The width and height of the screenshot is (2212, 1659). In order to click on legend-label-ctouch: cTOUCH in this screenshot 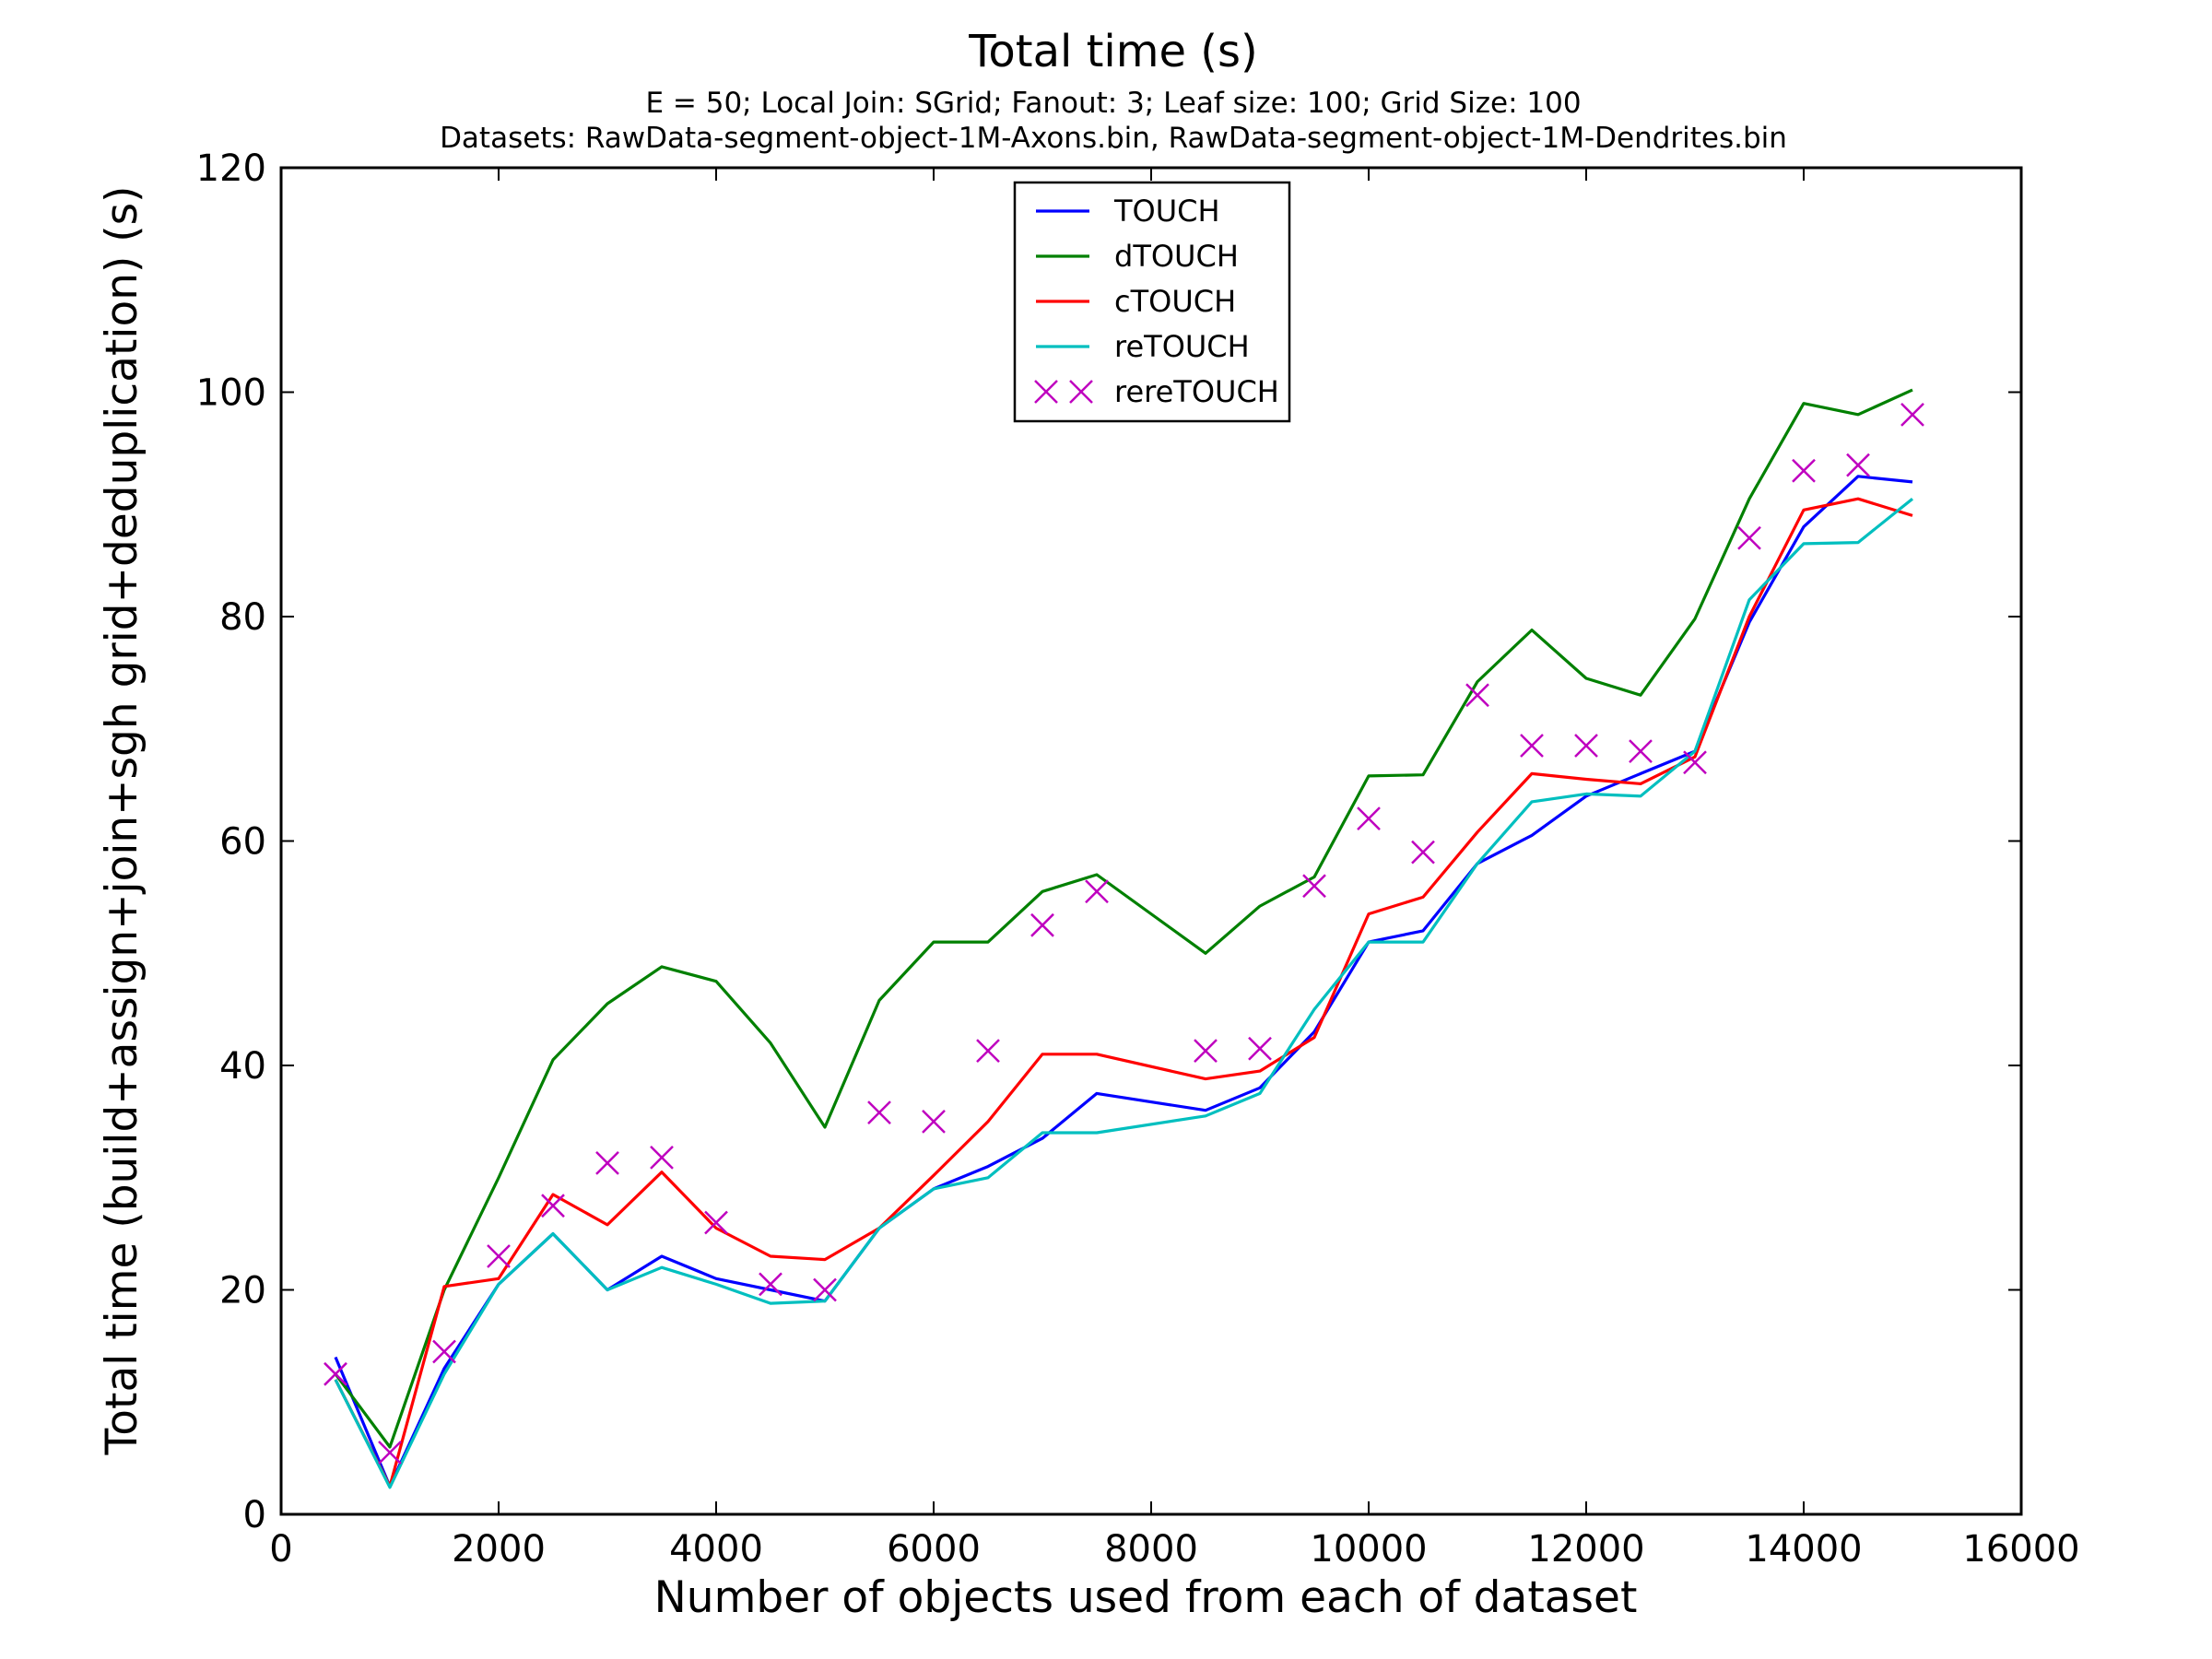, I will do `click(1175, 301)`.